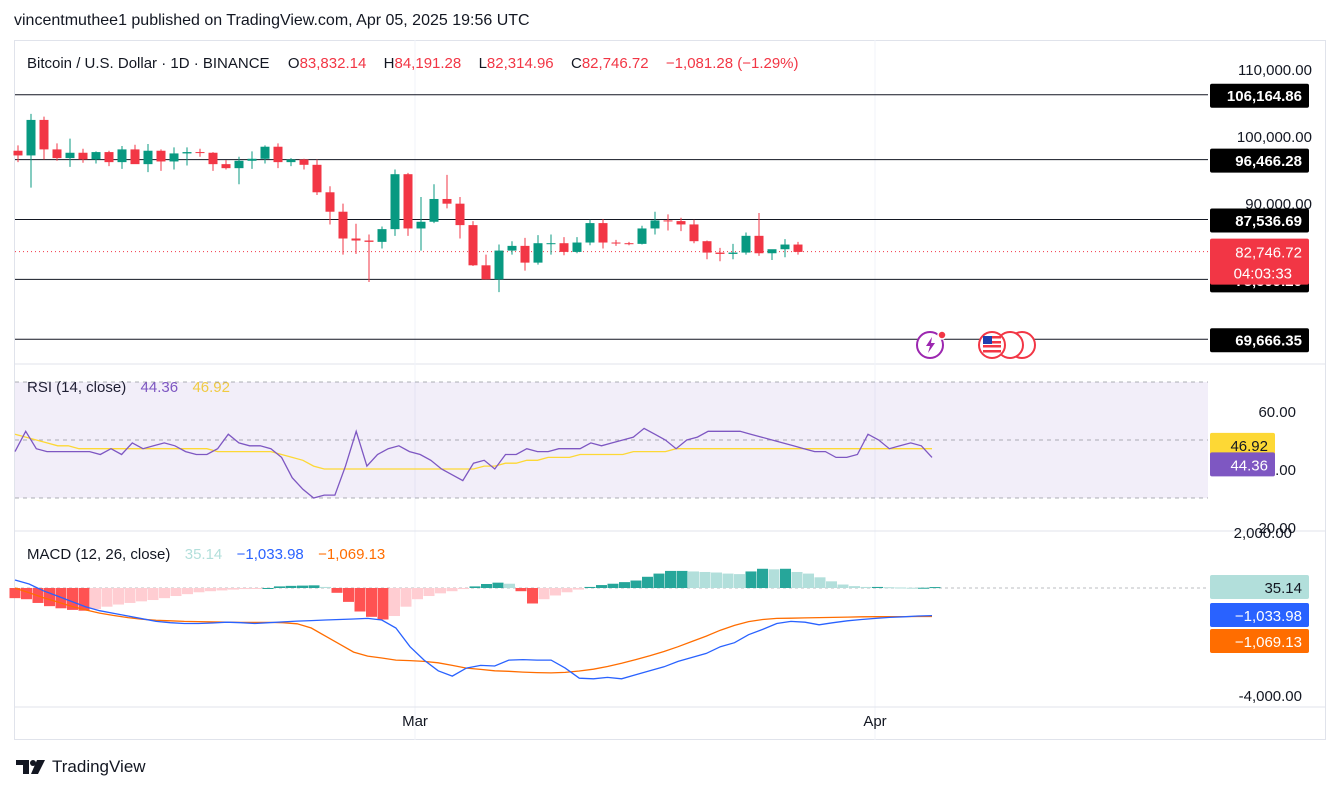  Describe the element at coordinates (732, 63) in the screenshot. I see `change-value: −1,081.28 (−1.29%)` at that location.